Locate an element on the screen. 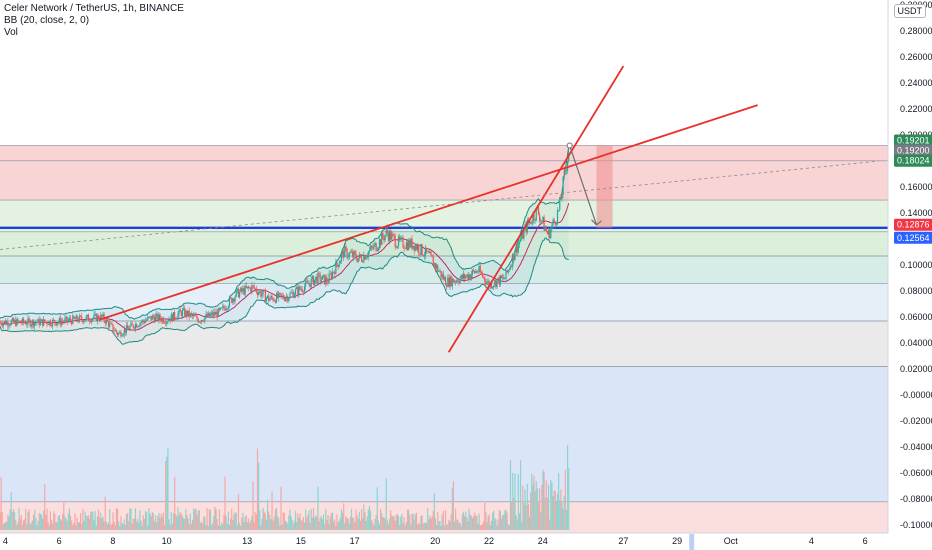 The width and height of the screenshot is (932, 550). price-badge-text: 0.12876 is located at coordinates (913, 225).